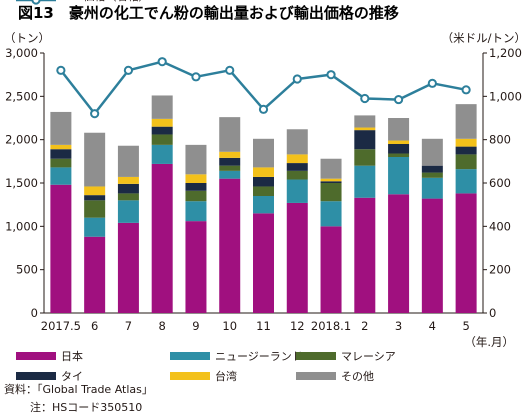 The image size is (528, 417). What do you see at coordinates (297, 326) in the screenshot?
I see `x-tick-label: 12` at bounding box center [297, 326].